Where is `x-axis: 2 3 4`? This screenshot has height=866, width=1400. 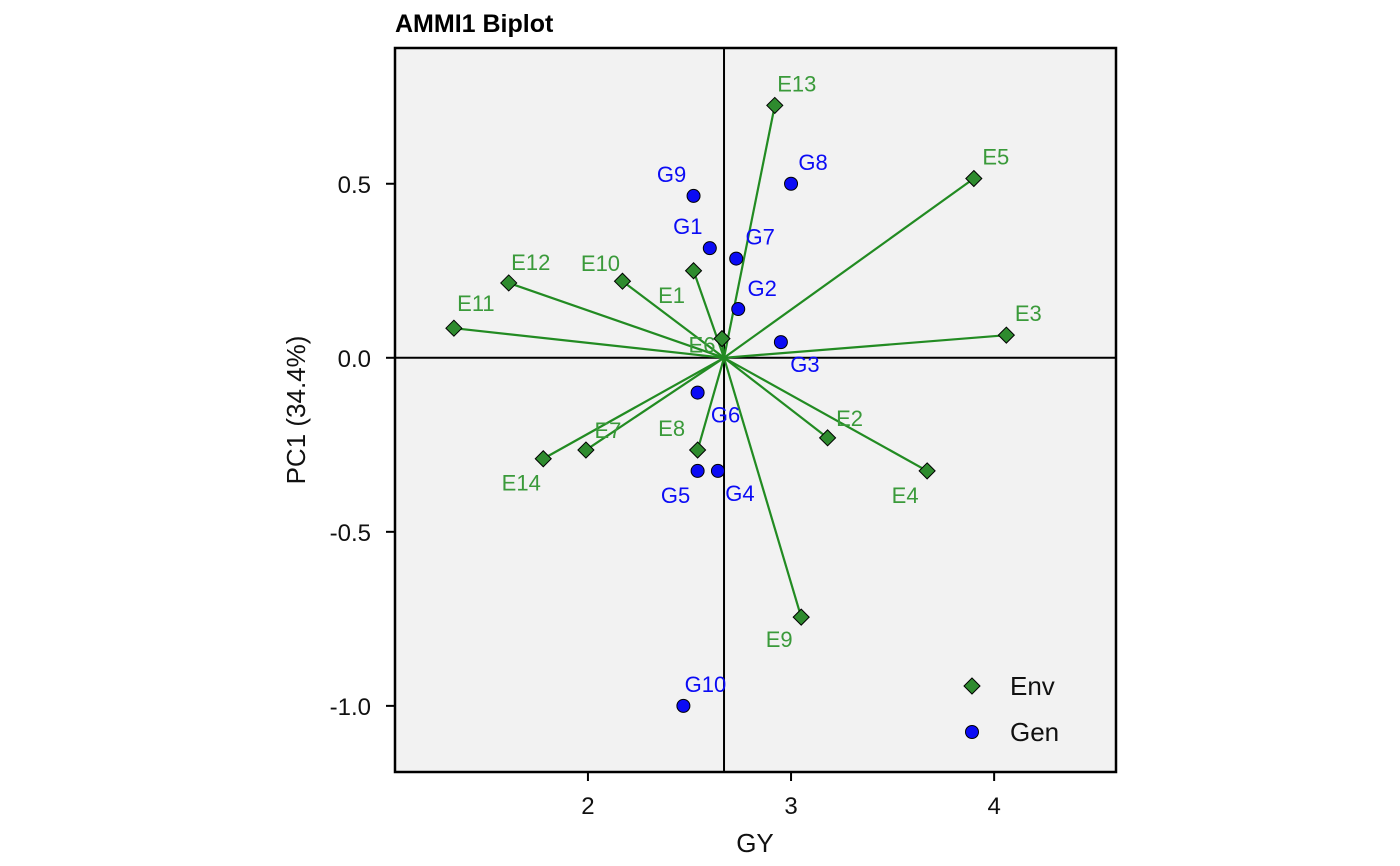
x-axis: 2 3 4 is located at coordinates (791, 796).